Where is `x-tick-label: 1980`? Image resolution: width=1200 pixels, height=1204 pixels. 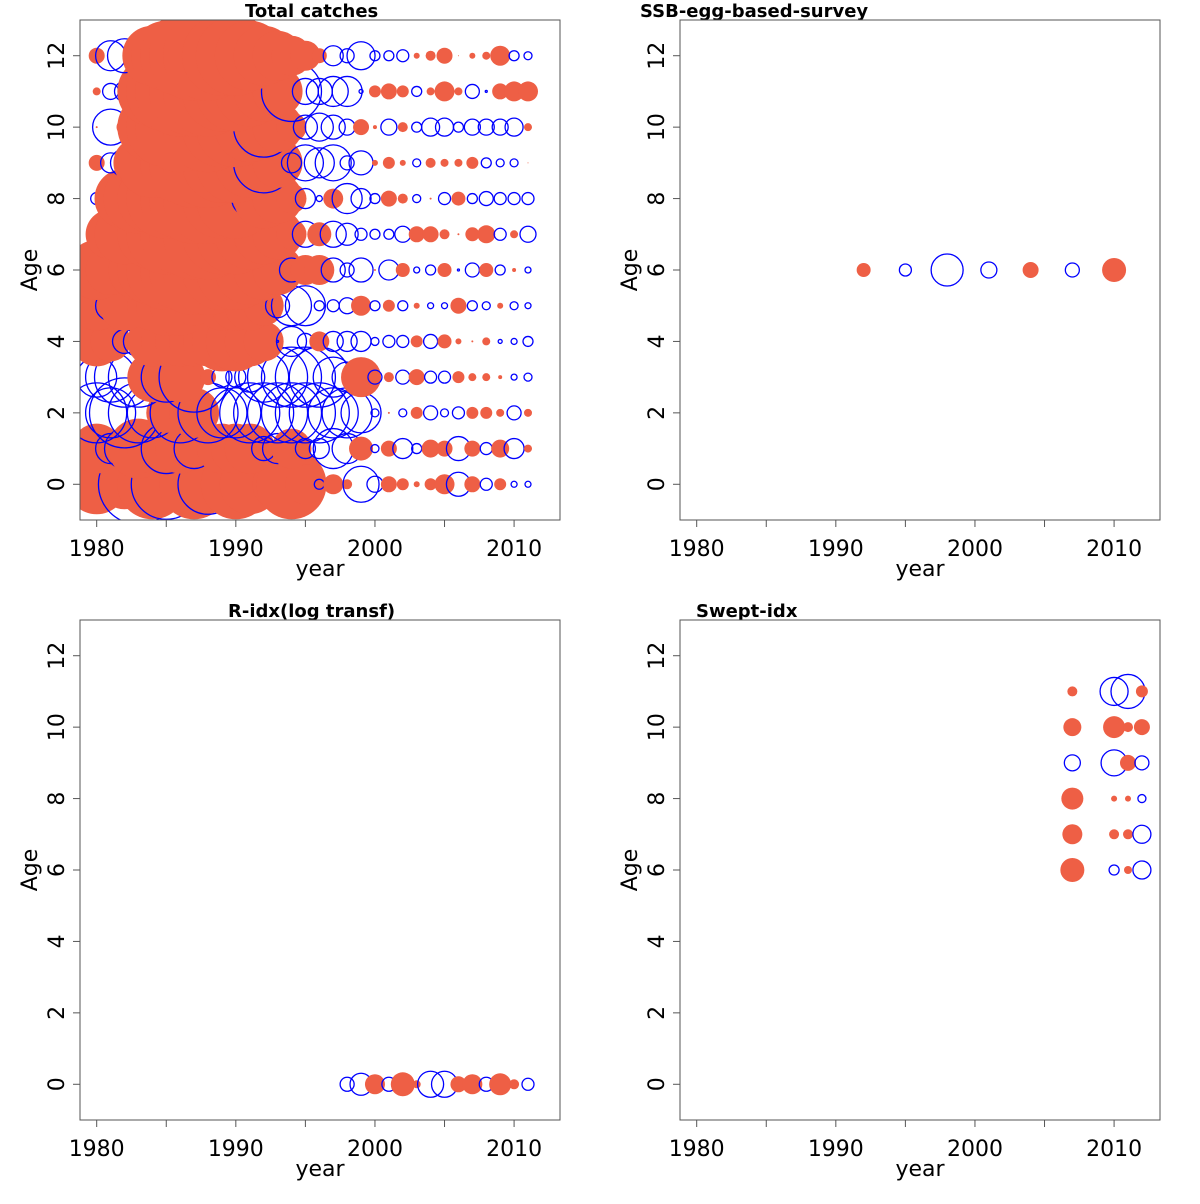
x-tick-label: 1980 is located at coordinates (97, 549).